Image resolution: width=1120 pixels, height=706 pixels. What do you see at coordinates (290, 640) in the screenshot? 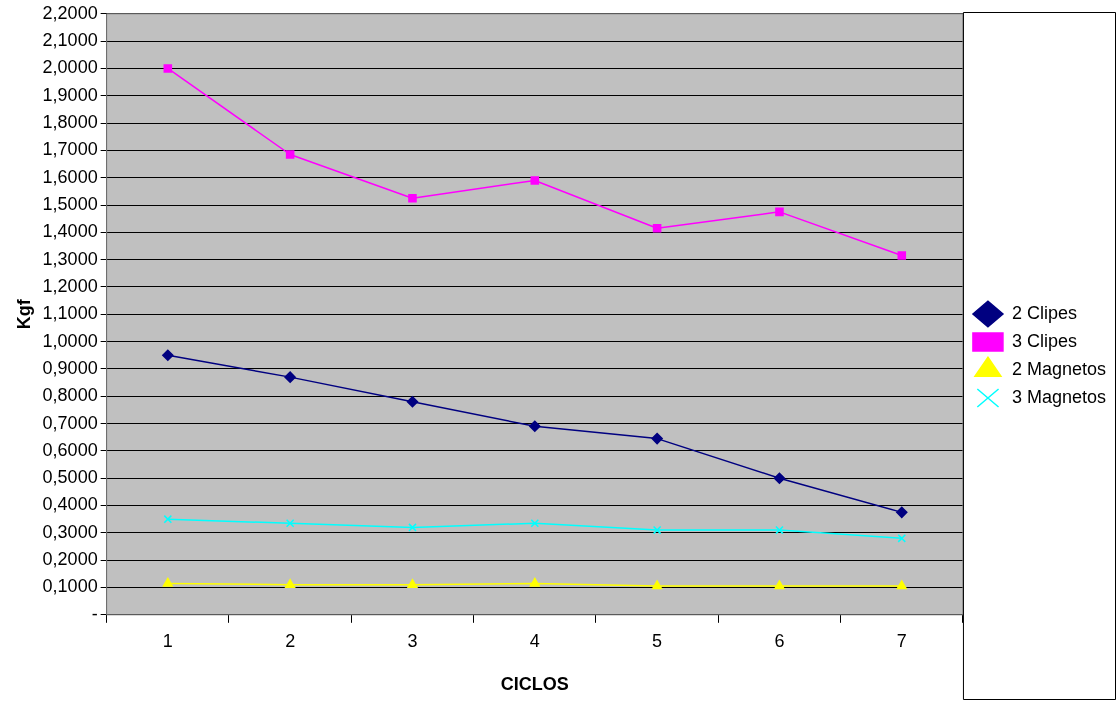
I see `x-tick-label: 2` at bounding box center [290, 640].